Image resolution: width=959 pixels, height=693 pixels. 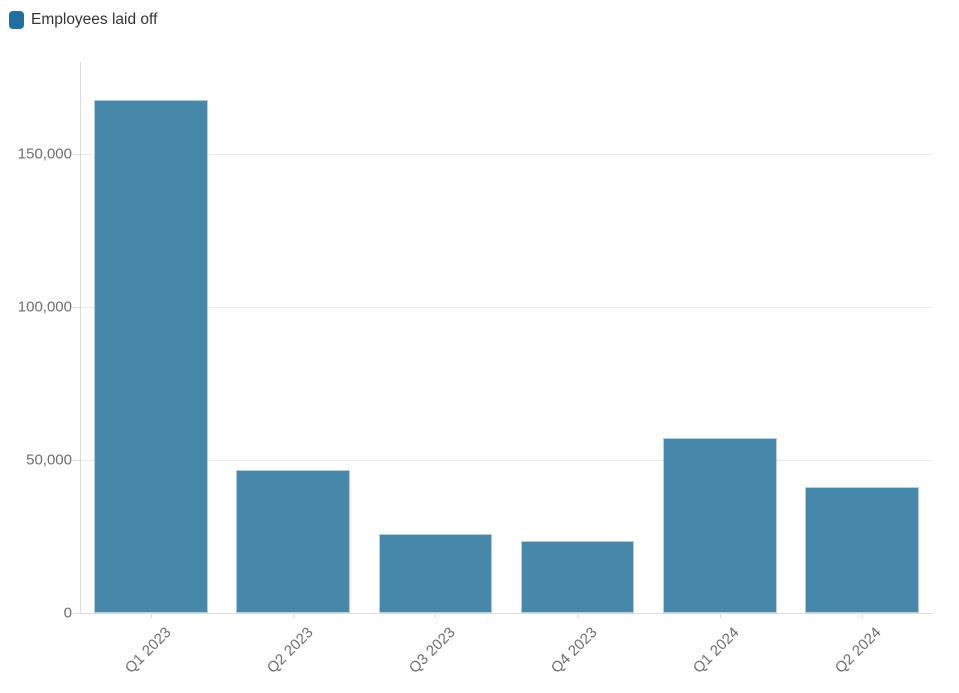 I want to click on legend-swatch-icon, so click(x=16, y=20).